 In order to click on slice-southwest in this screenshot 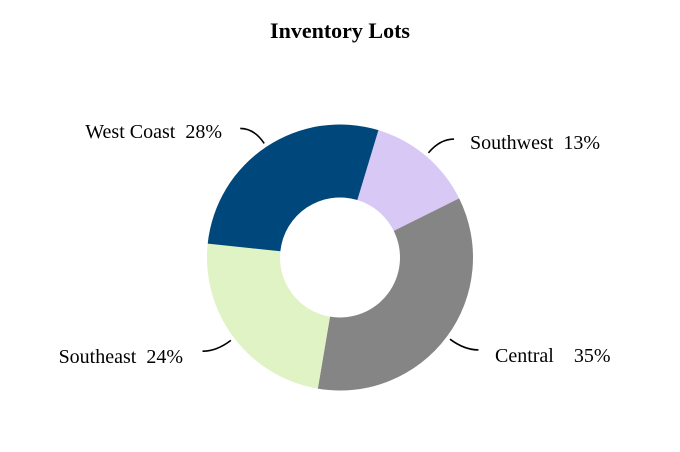, I will do `click(408, 180)`.